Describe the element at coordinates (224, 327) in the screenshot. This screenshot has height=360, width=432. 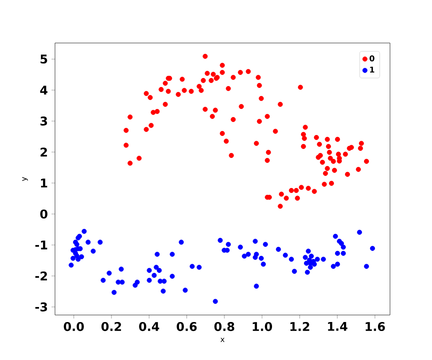
I see `x-tick-label: 0.8` at that location.